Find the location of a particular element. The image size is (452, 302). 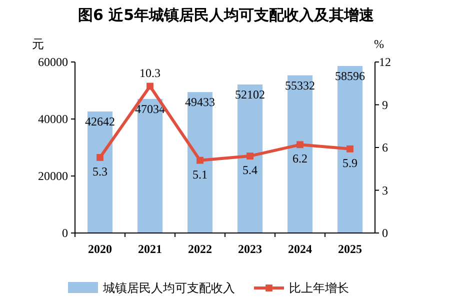

data-label: 5.9 is located at coordinates (350, 163).